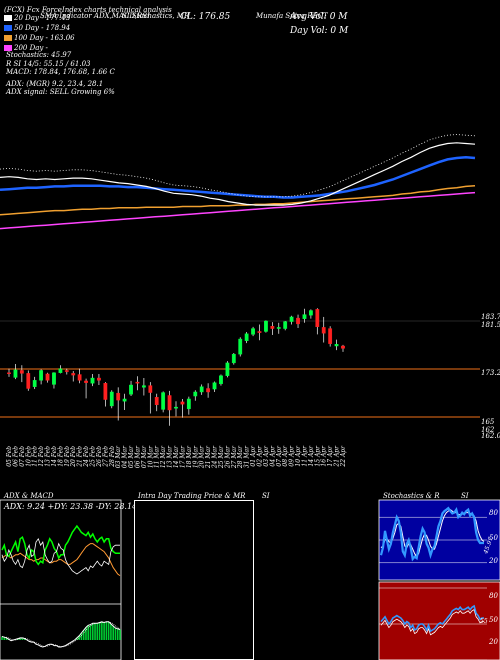 This screenshot has width=500, height=660. I want to click on candlesticks, so click(176, 367).